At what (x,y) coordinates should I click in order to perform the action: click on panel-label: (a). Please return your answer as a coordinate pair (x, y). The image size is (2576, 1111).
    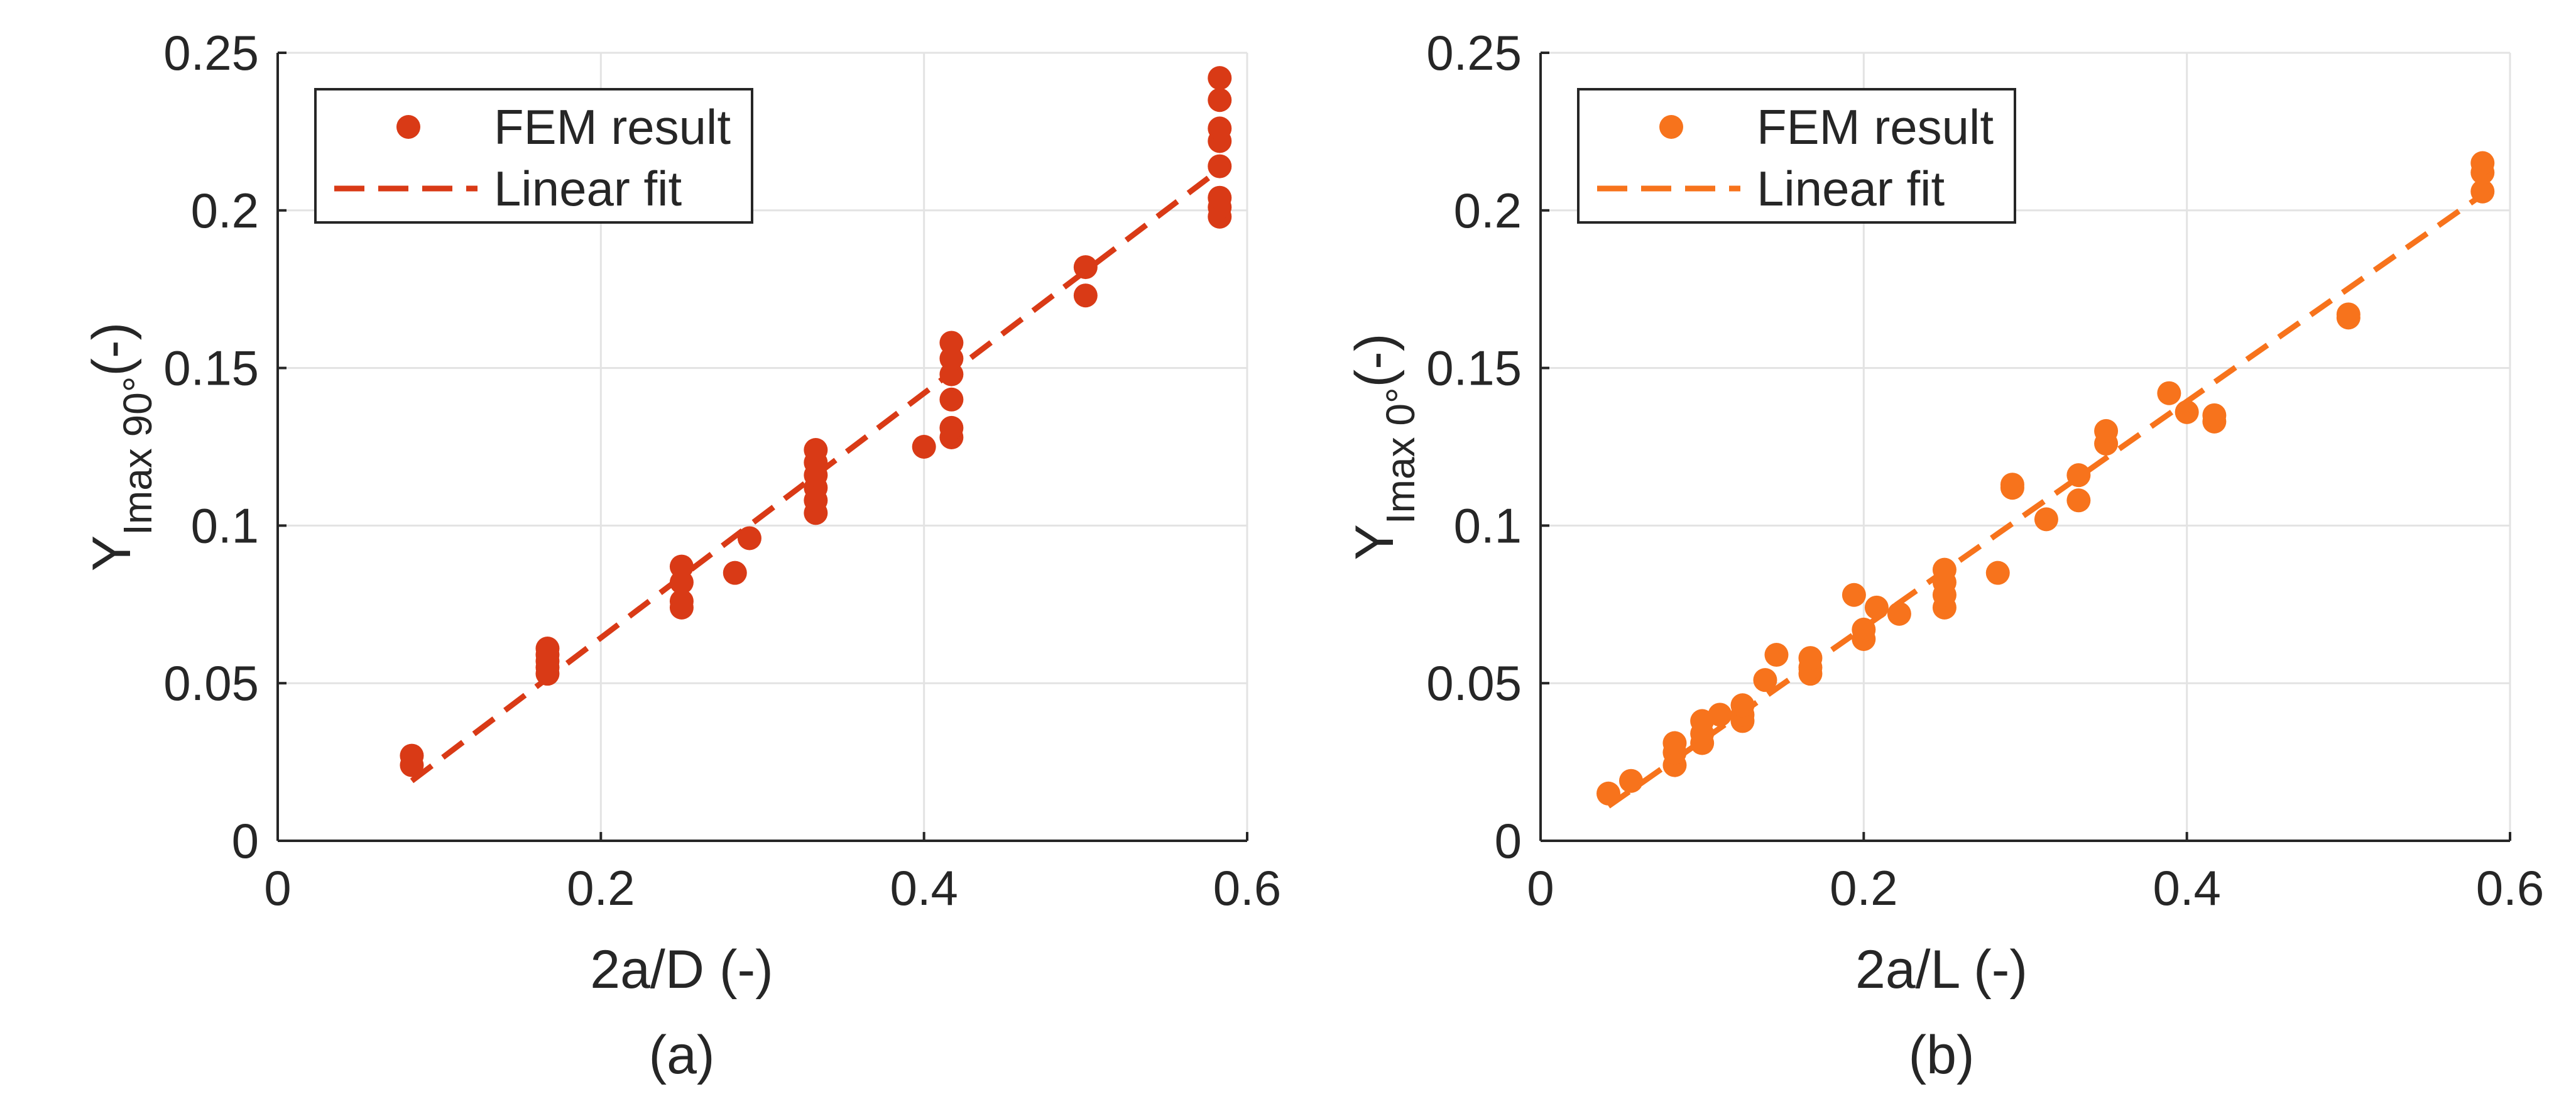
    Looking at the image, I should click on (681, 1055).